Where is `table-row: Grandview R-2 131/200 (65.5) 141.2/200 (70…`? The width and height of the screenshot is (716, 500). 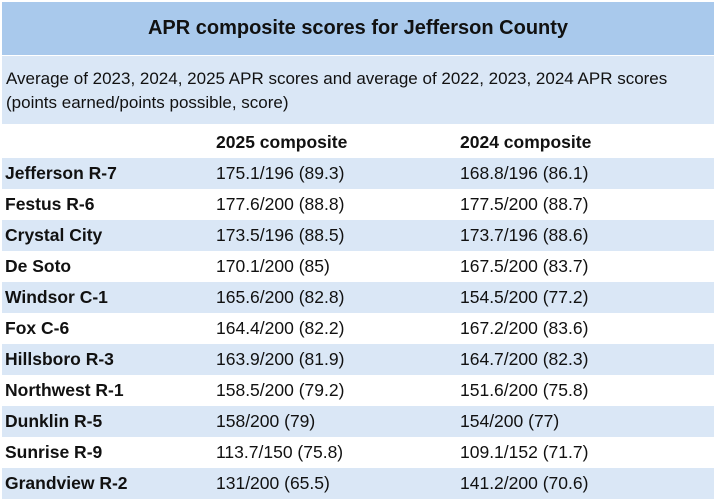
table-row: Grandview R-2 131/200 (65.5) 141.2/200 (70… is located at coordinates (358, 483).